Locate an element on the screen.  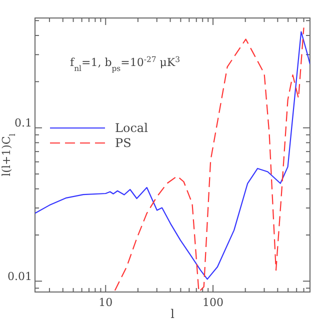
x-axis-title: l is located at coordinates (172, 314).